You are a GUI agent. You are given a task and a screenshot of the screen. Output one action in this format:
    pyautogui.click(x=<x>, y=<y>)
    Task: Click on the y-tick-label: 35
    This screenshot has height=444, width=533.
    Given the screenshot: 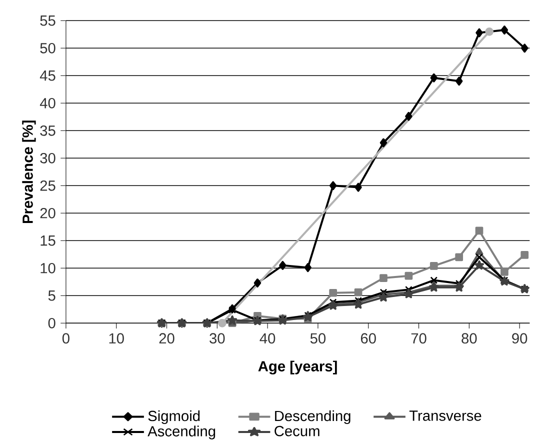 What is the action you would take?
    pyautogui.click(x=48, y=131)
    